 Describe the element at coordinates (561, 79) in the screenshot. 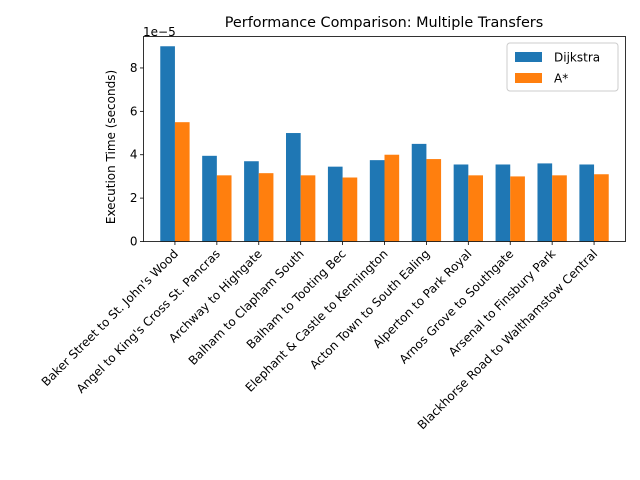

I see `legend-label-1: A*` at that location.